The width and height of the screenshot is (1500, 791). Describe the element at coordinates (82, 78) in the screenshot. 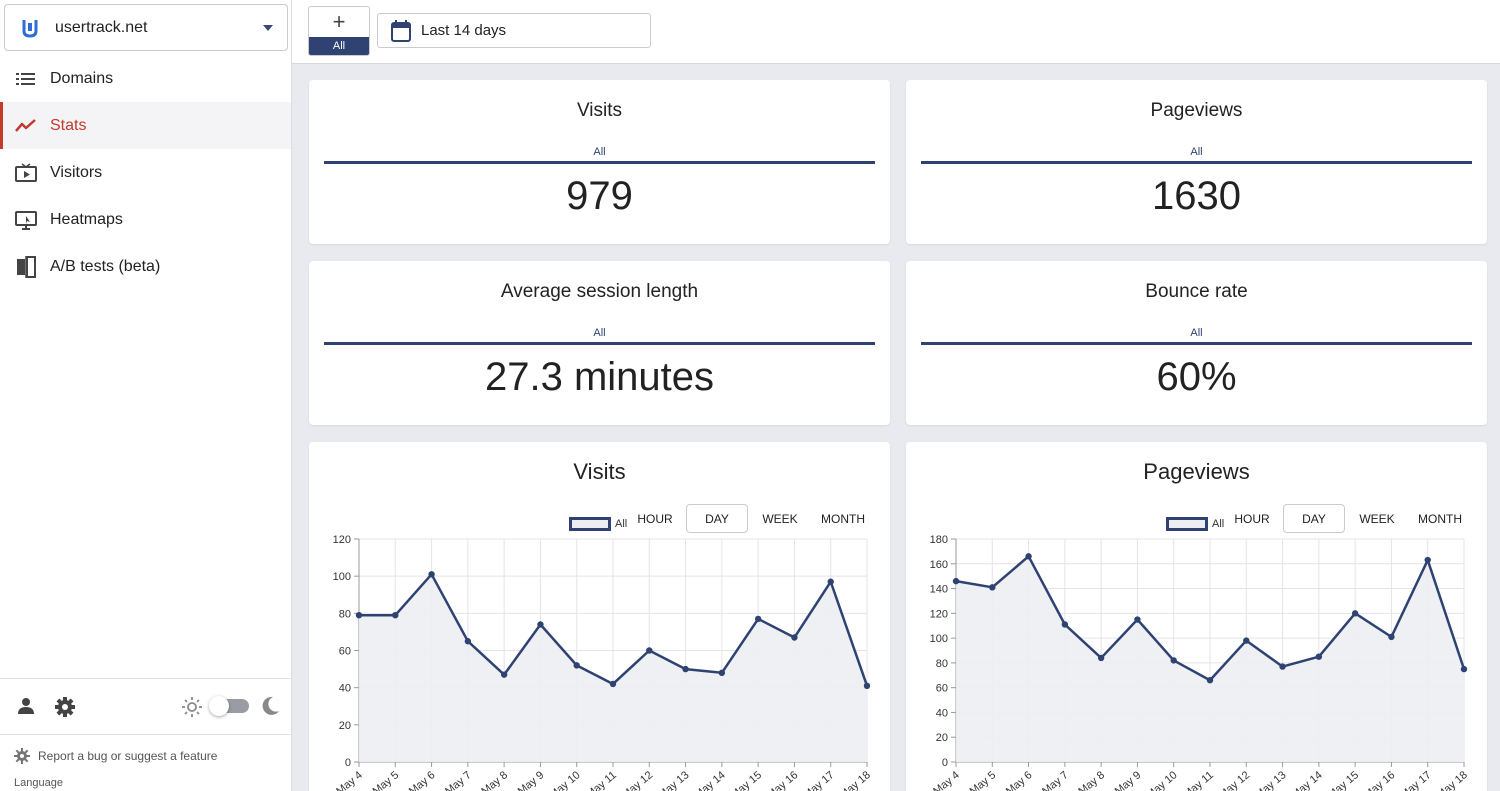

I see `sidebar-item-label: Domains` at that location.